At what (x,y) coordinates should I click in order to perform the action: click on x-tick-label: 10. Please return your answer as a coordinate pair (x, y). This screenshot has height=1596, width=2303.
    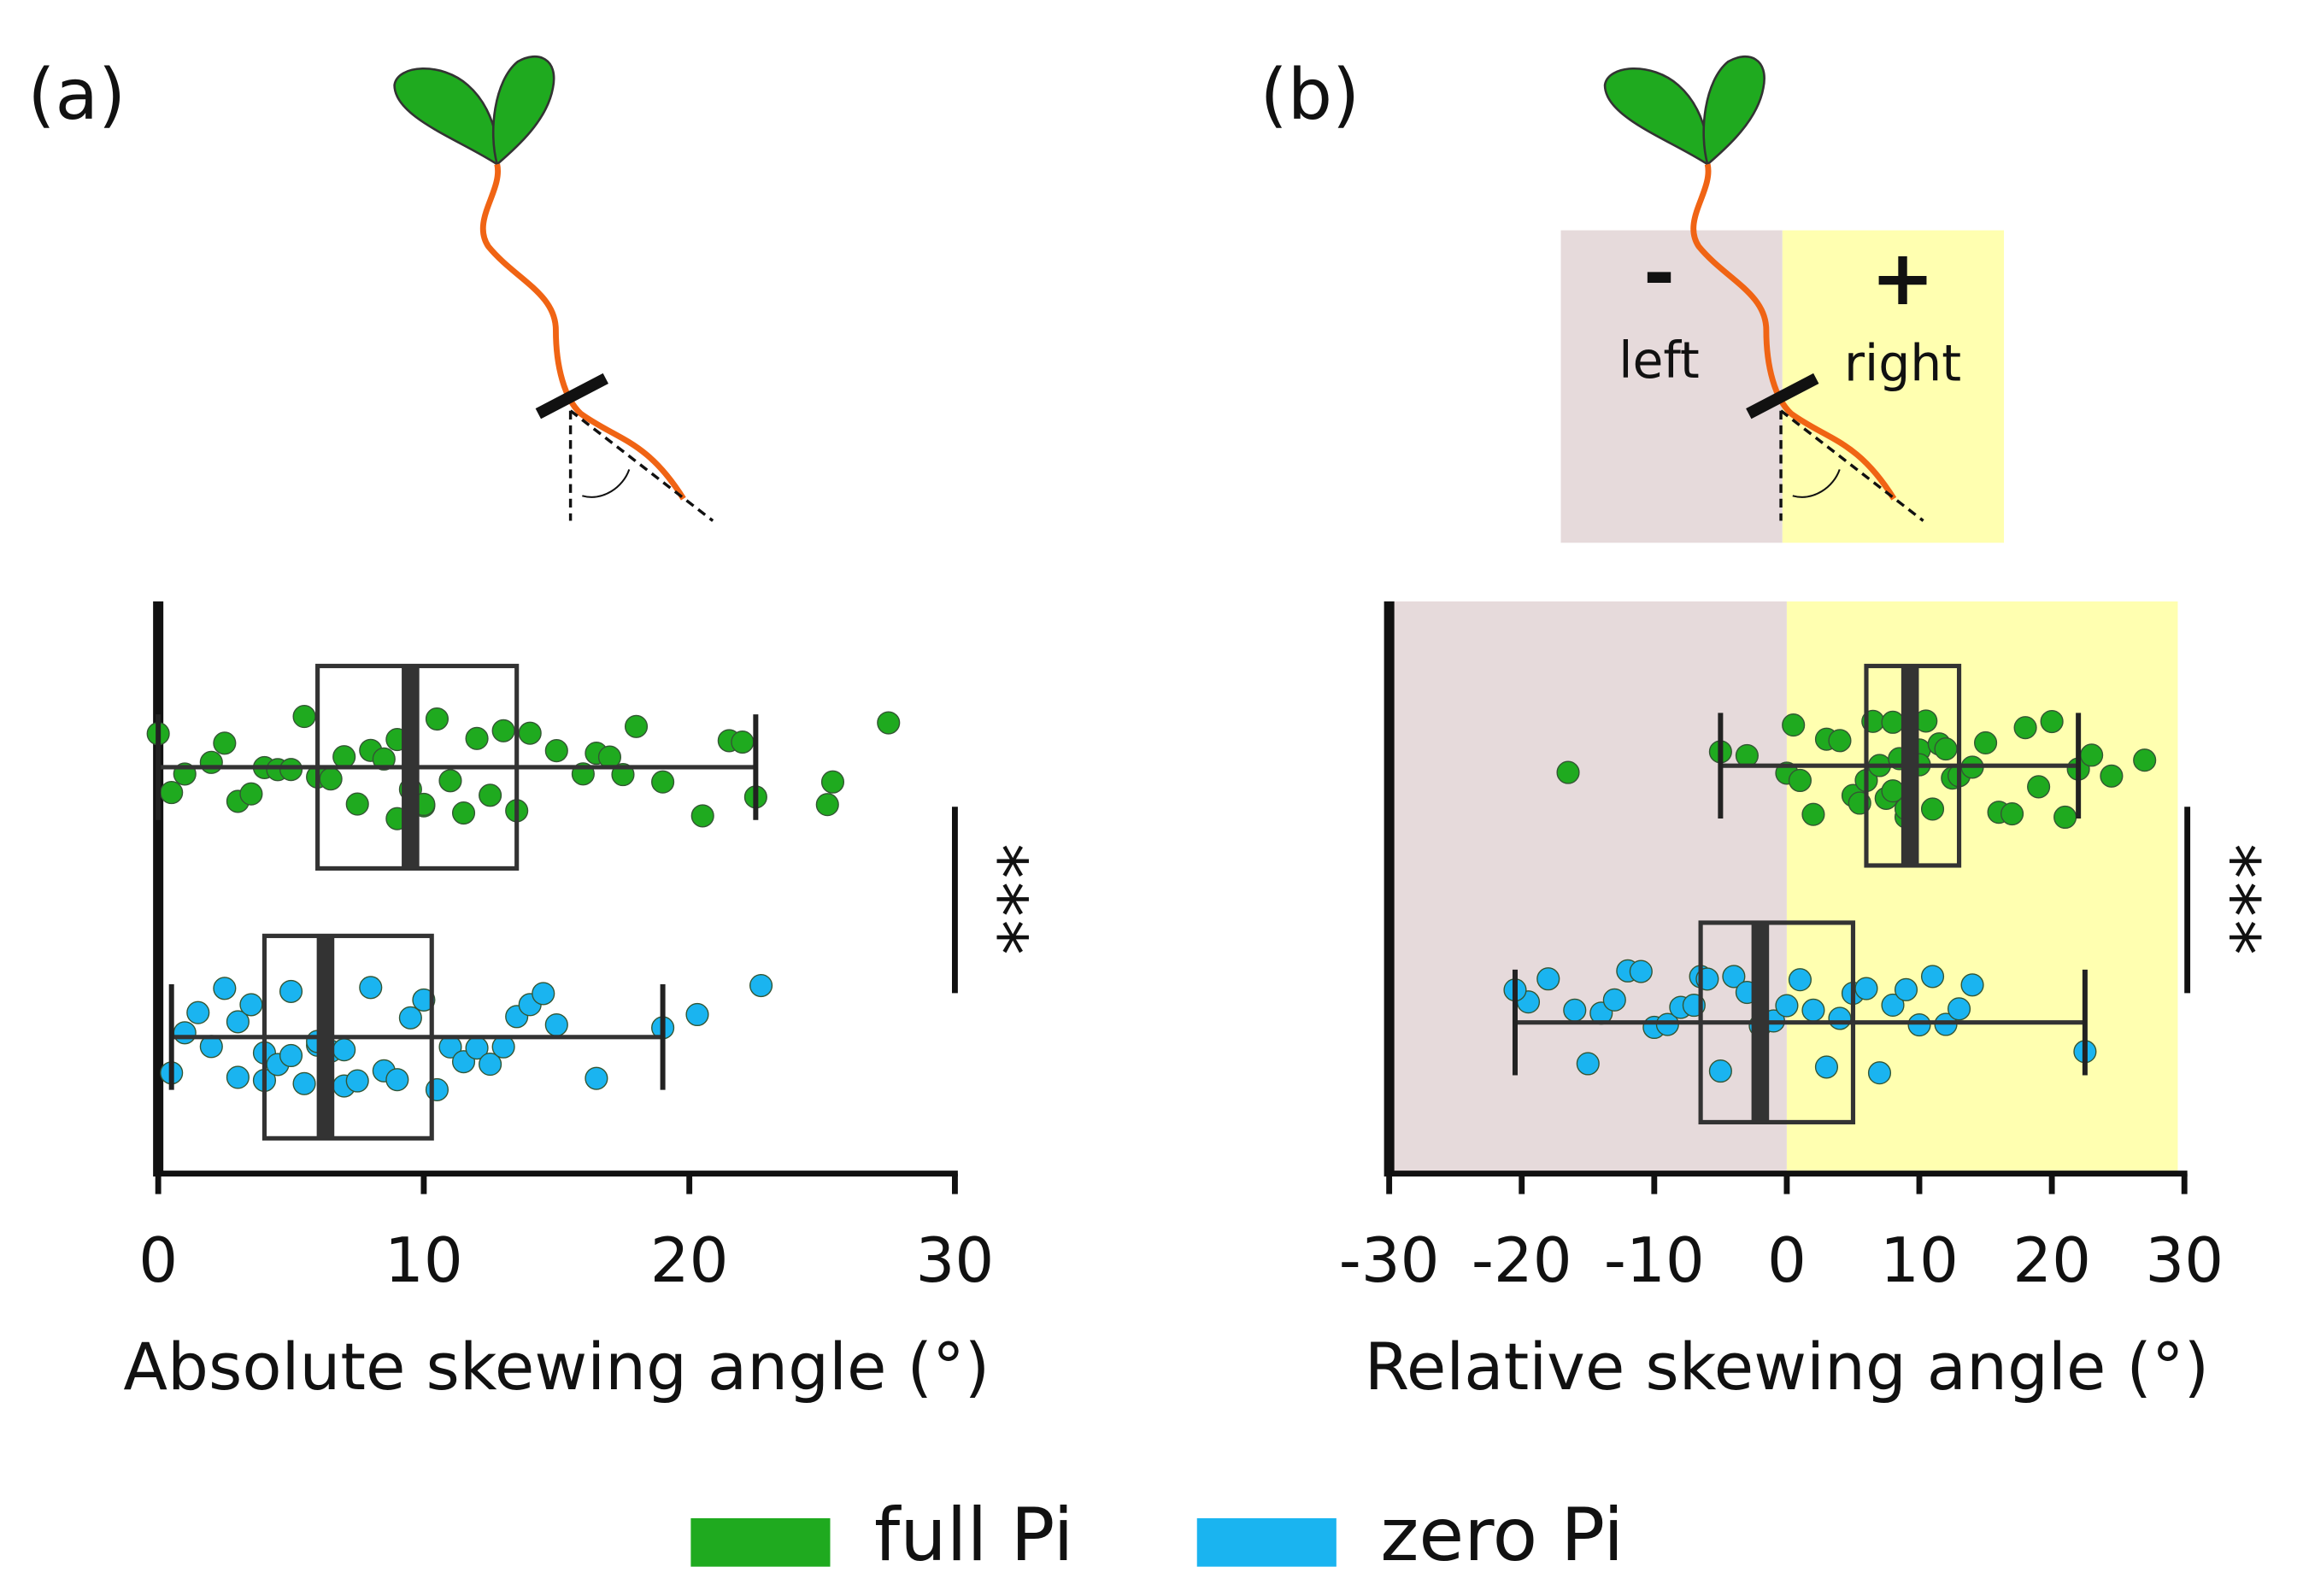
    Looking at the image, I should click on (424, 1261).